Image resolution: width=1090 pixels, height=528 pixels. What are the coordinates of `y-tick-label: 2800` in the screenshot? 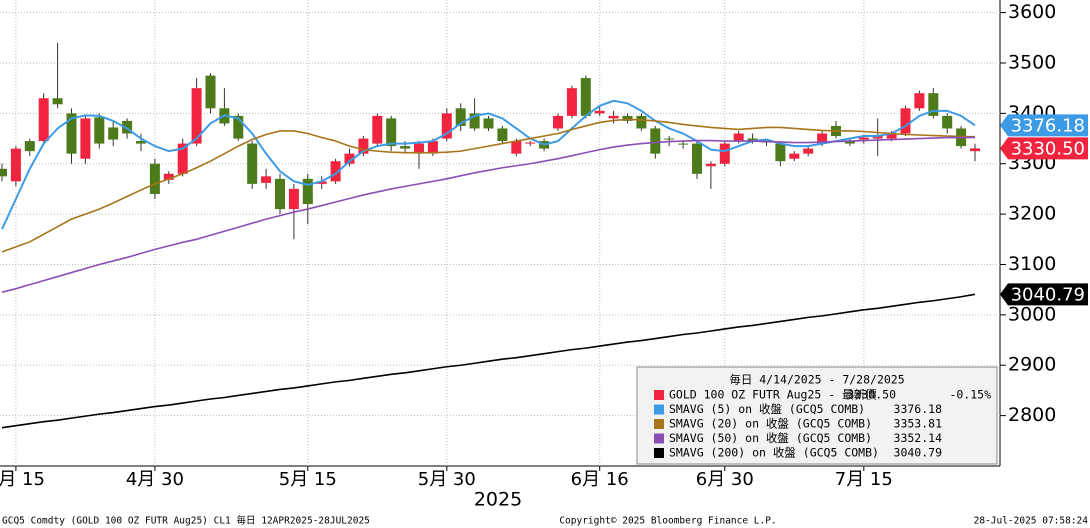 It's located at (1032, 415).